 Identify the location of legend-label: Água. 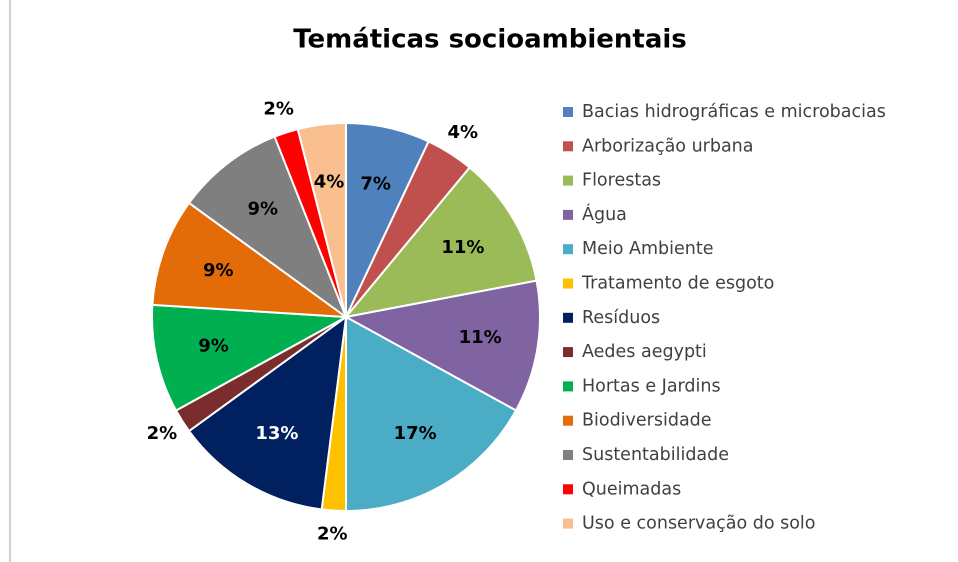
(604, 214).